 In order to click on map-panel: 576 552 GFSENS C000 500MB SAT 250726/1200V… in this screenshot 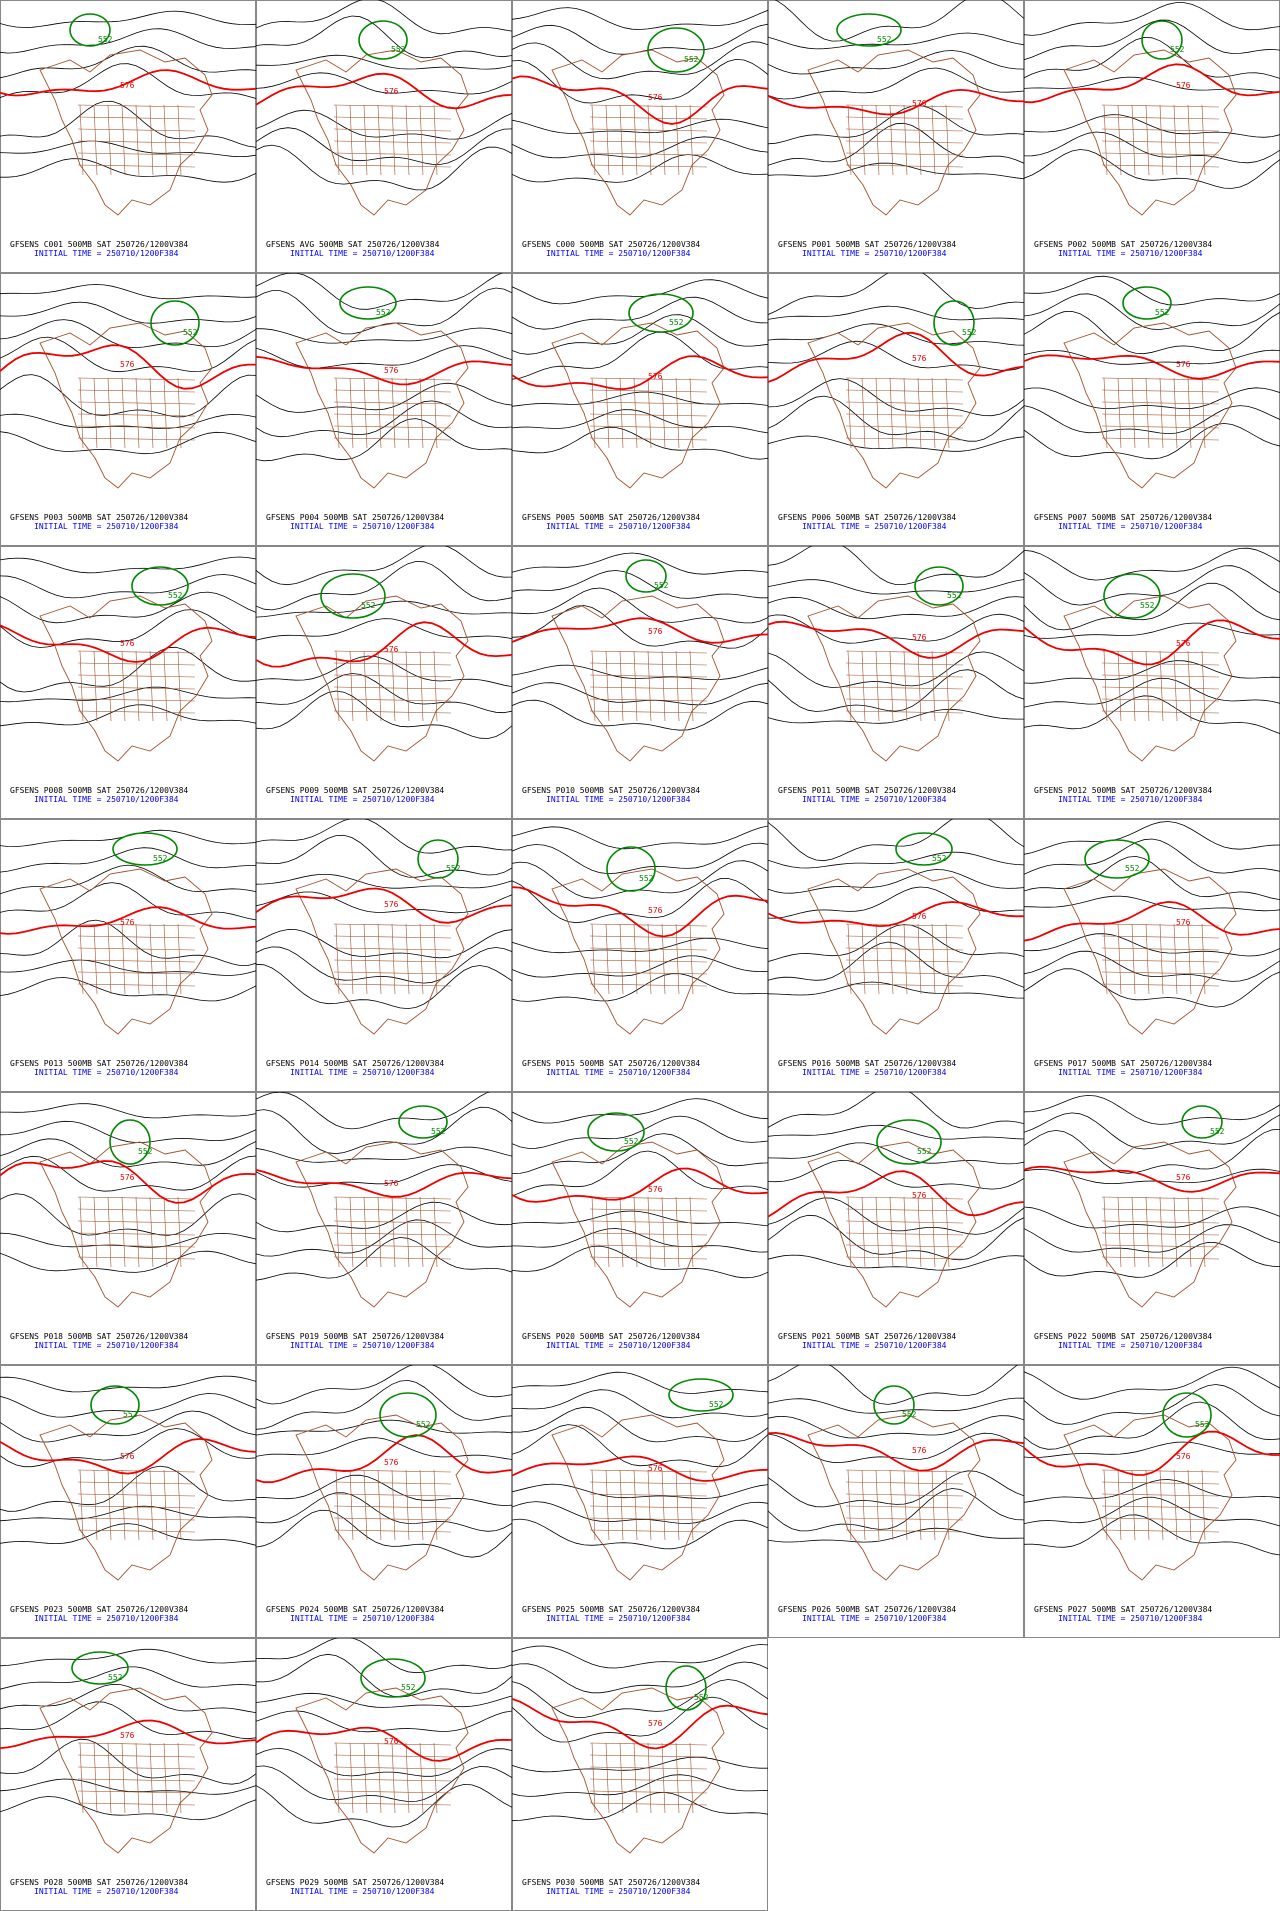, I will do `click(640, 136)`.